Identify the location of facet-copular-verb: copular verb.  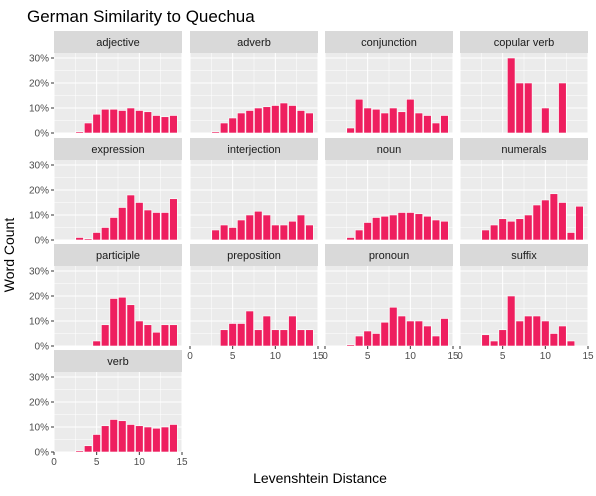
(524, 82).